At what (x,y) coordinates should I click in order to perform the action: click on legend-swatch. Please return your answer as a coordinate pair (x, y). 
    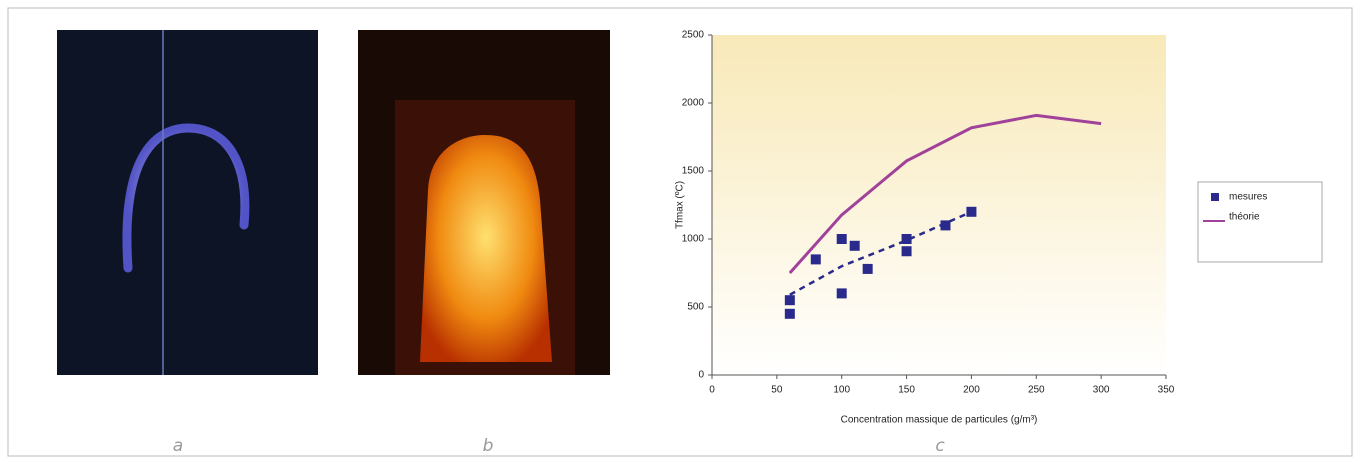
    Looking at the image, I should click on (1215, 197).